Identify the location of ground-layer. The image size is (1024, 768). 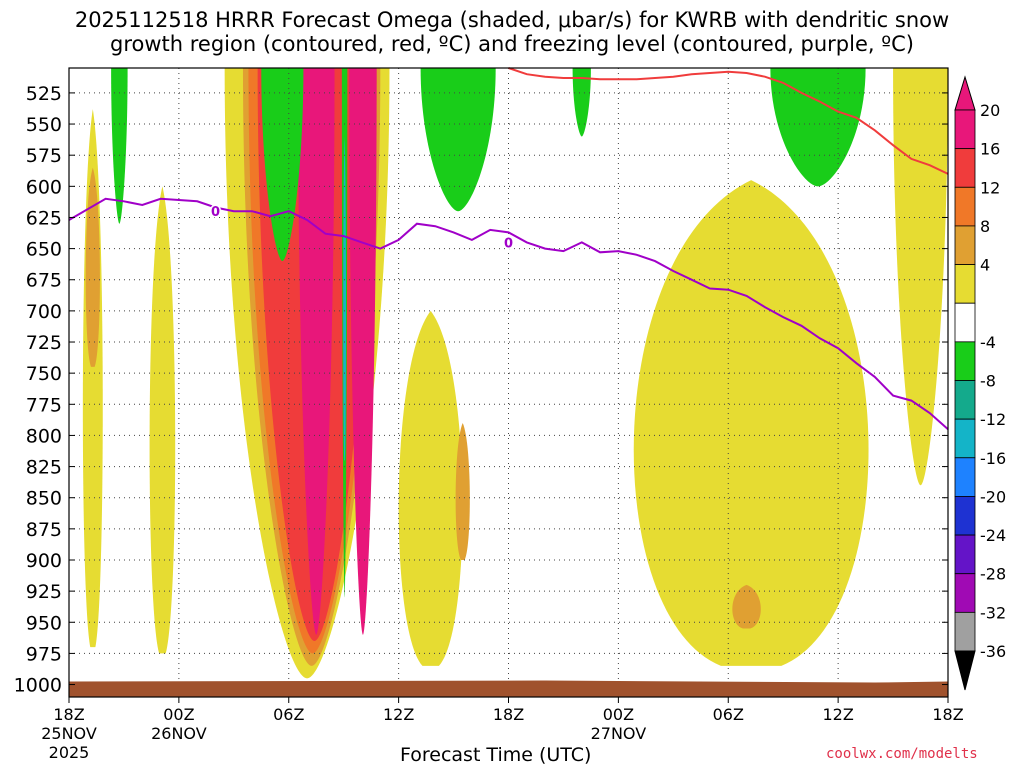
(508, 688).